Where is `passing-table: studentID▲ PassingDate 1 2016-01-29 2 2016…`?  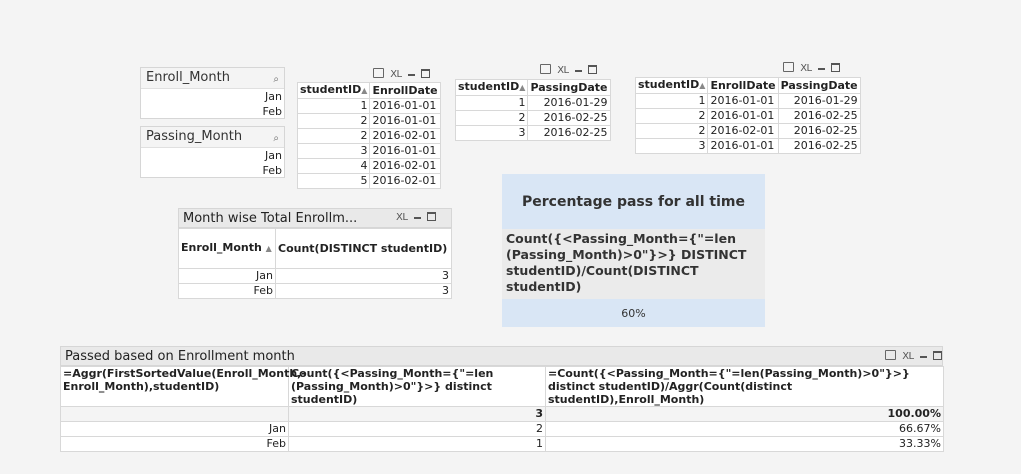 passing-table: studentID▲ PassingDate 1 2016-01-29 2 2016… is located at coordinates (532, 110).